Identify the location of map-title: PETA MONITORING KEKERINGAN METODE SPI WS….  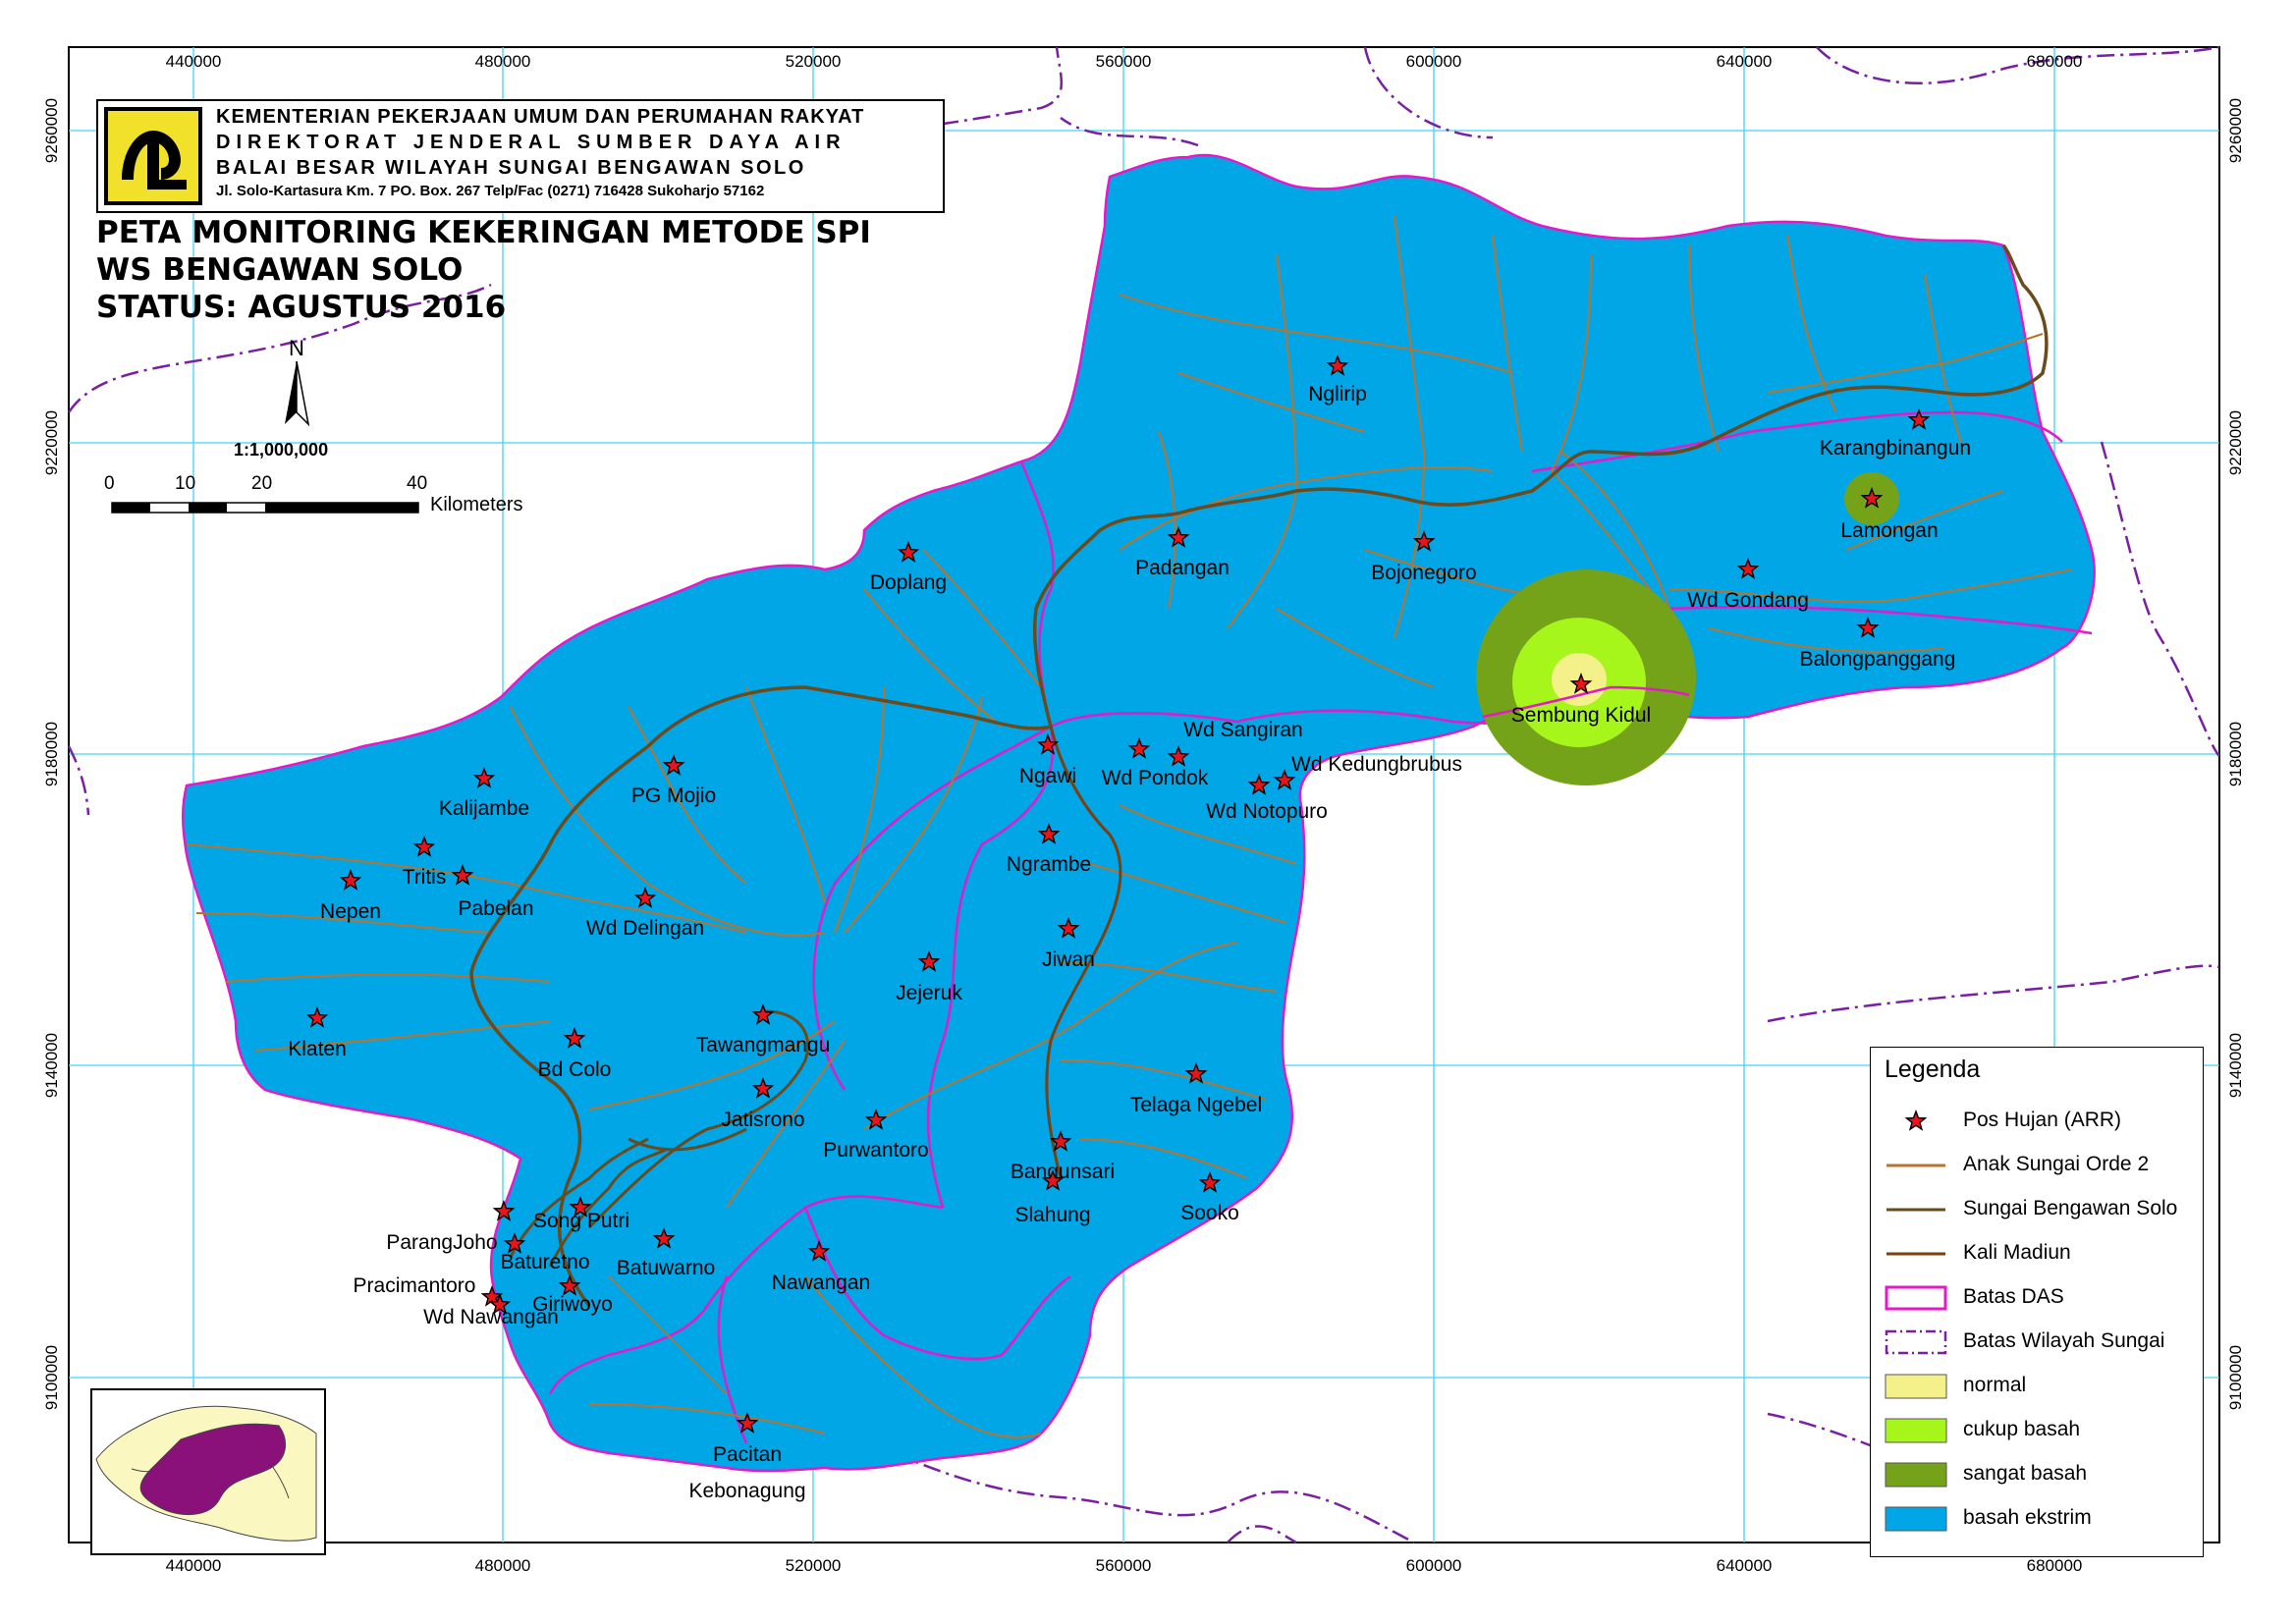
(483, 270).